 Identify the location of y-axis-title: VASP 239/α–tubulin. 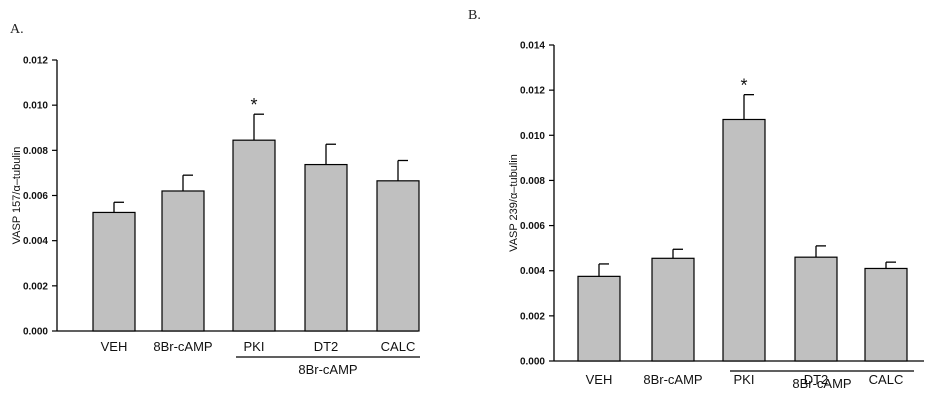
(514, 203).